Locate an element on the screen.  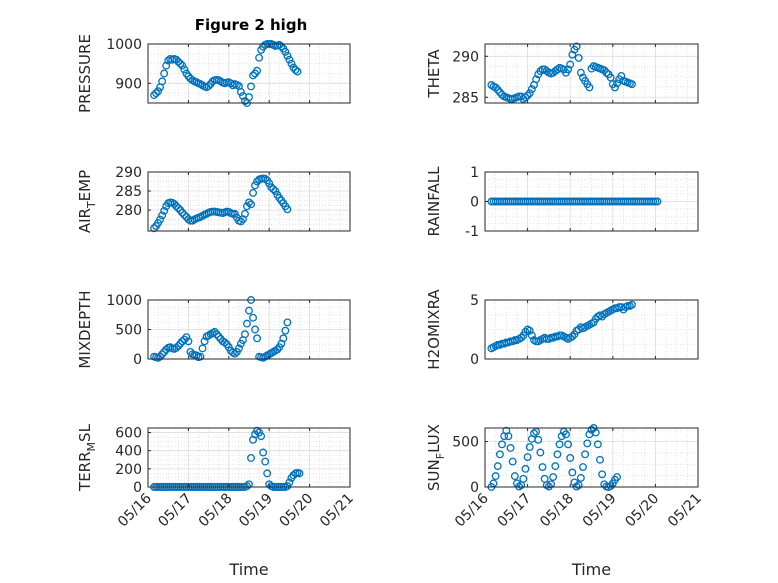
y-axis-label-main: SUN is located at coordinates (434, 475).